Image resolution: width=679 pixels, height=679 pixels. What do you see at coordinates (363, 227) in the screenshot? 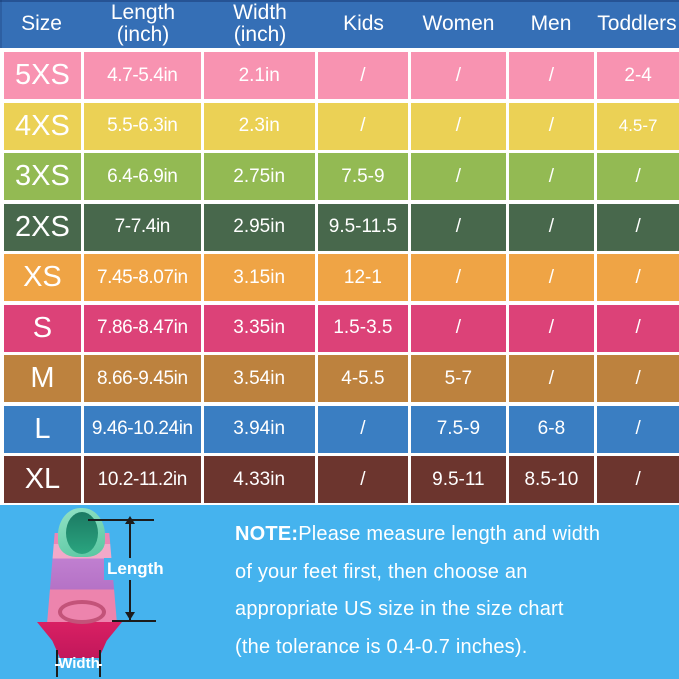
I see `table-cell: 9.5-11.5` at bounding box center [363, 227].